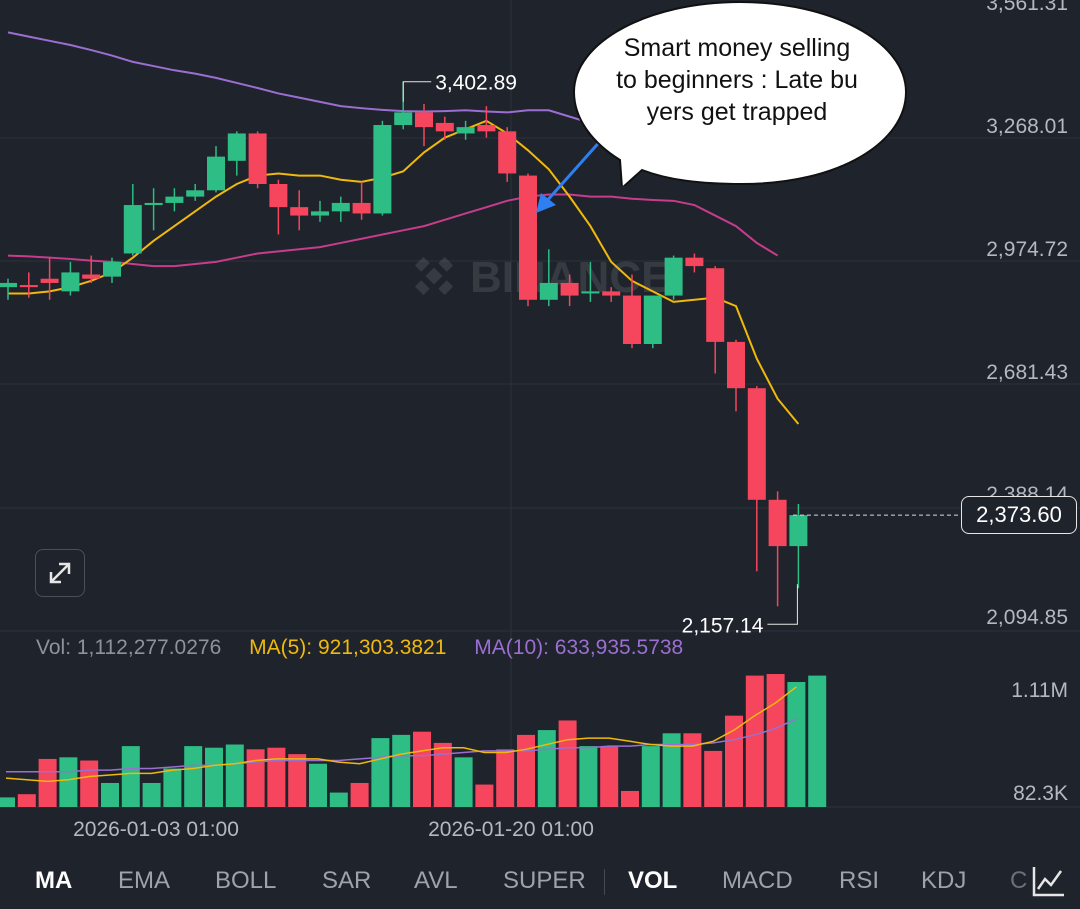 This screenshot has height=909, width=1080. Describe the element at coordinates (579, 647) in the screenshot. I see `volume-ma10-value: MA(10): 633,935.5738` at that location.